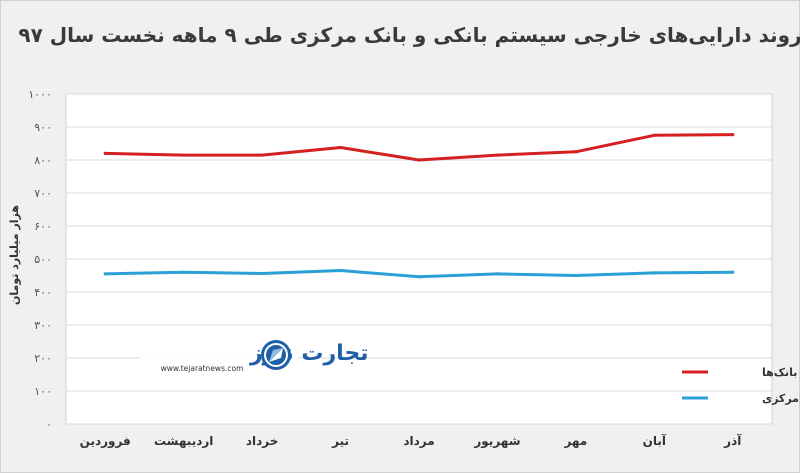 The height and width of the screenshot is (473, 800). What do you see at coordinates (741, 385) in the screenshot?
I see `legend: بانک‌ها بانک مرکزی` at bounding box center [741, 385].